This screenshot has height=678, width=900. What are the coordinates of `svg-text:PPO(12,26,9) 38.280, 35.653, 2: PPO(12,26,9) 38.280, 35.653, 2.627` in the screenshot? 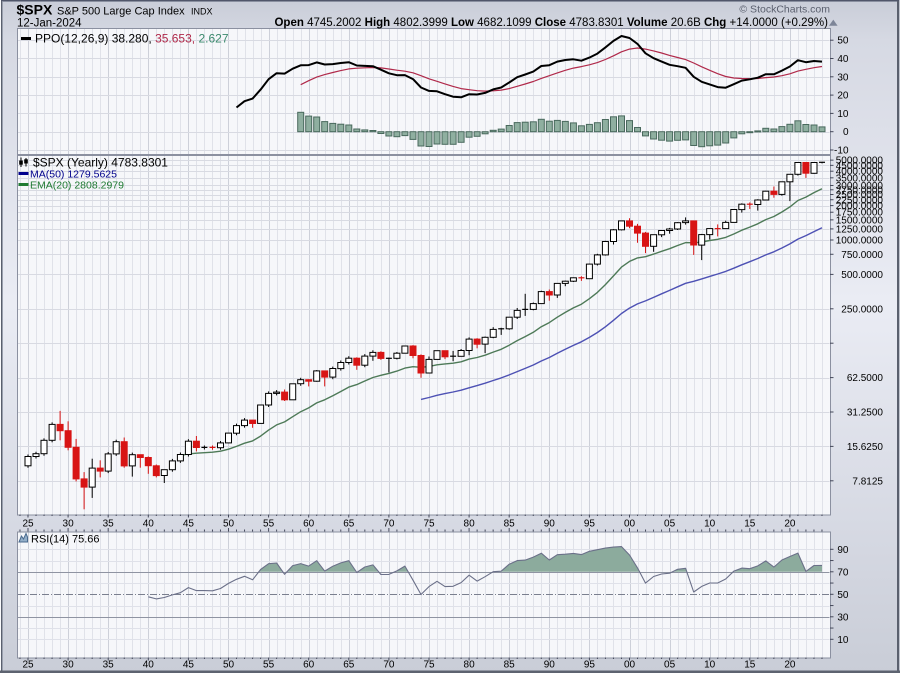 It's located at (132, 39).